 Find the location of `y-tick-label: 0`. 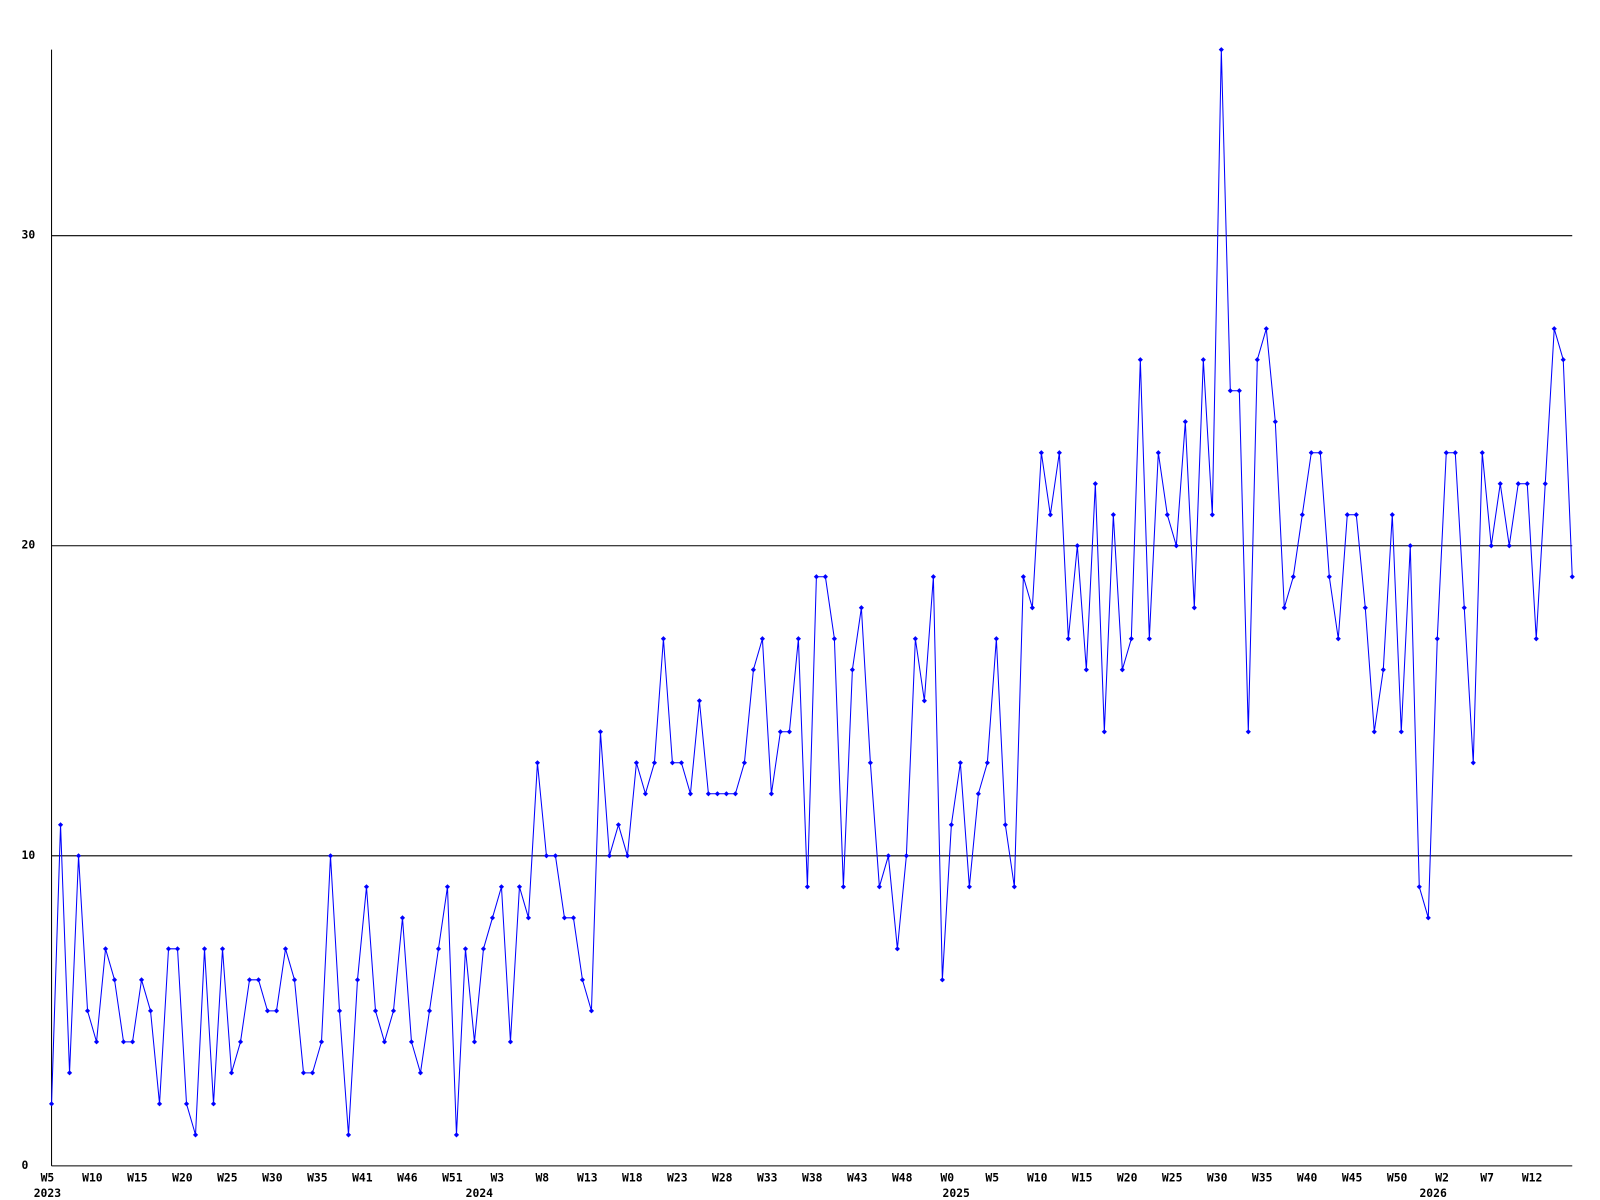

y-tick-label: 0 is located at coordinates (25, 1165).